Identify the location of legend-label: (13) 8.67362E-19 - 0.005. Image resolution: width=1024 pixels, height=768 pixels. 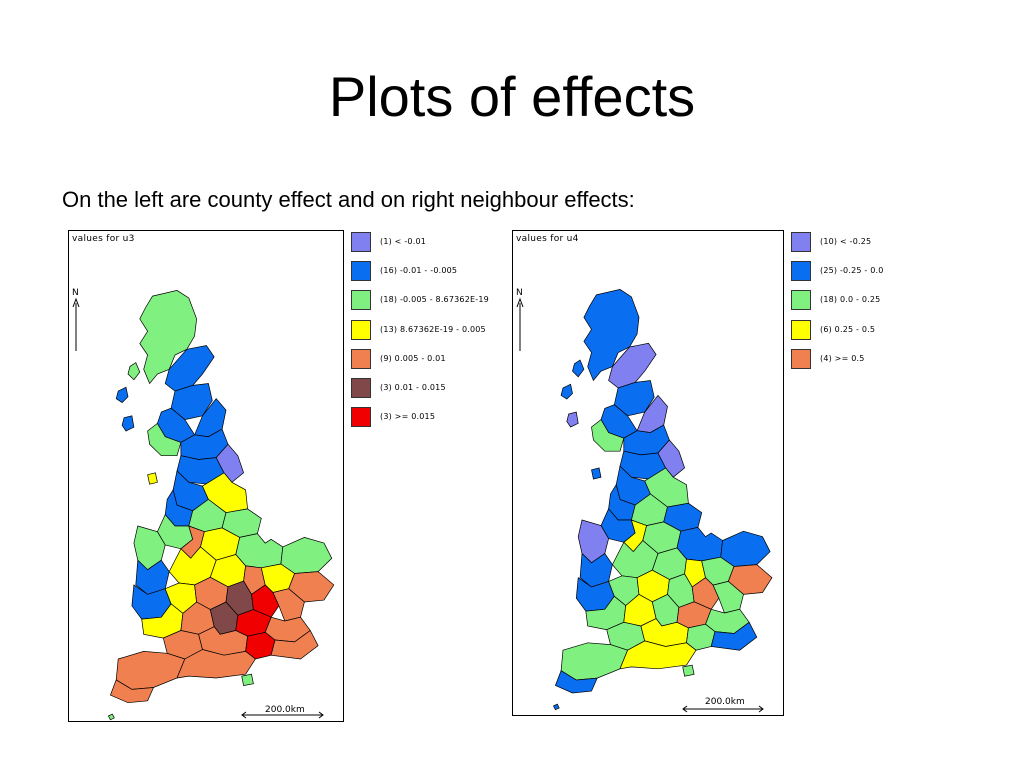
(433, 329).